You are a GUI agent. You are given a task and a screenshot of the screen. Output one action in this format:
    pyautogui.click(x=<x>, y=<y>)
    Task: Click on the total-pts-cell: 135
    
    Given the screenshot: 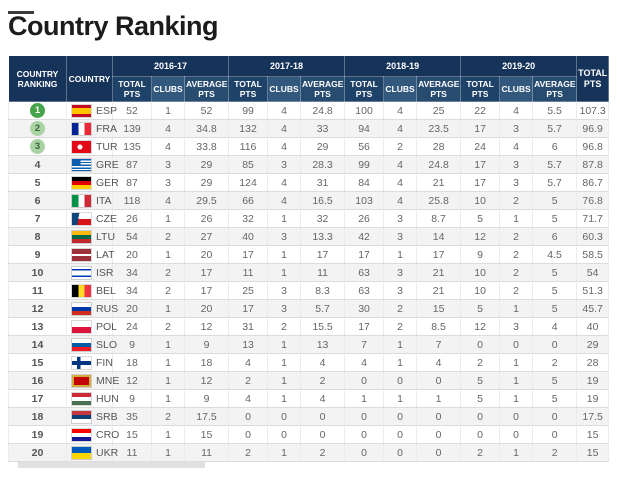 What is the action you would take?
    pyautogui.click(x=132, y=147)
    